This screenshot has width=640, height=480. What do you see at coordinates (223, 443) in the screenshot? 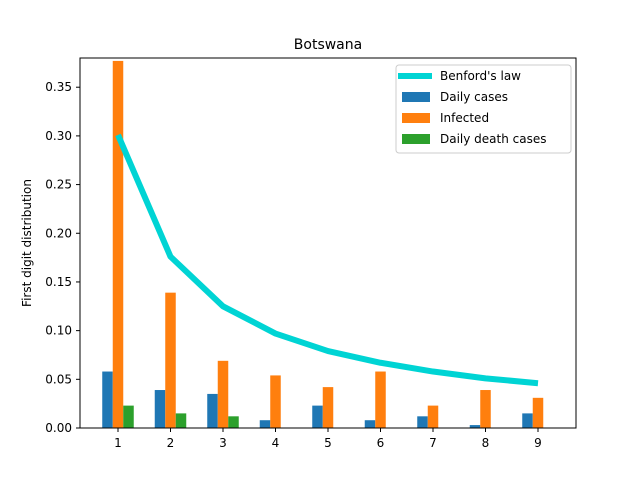
I see `x-tick-label: 3` at bounding box center [223, 443].